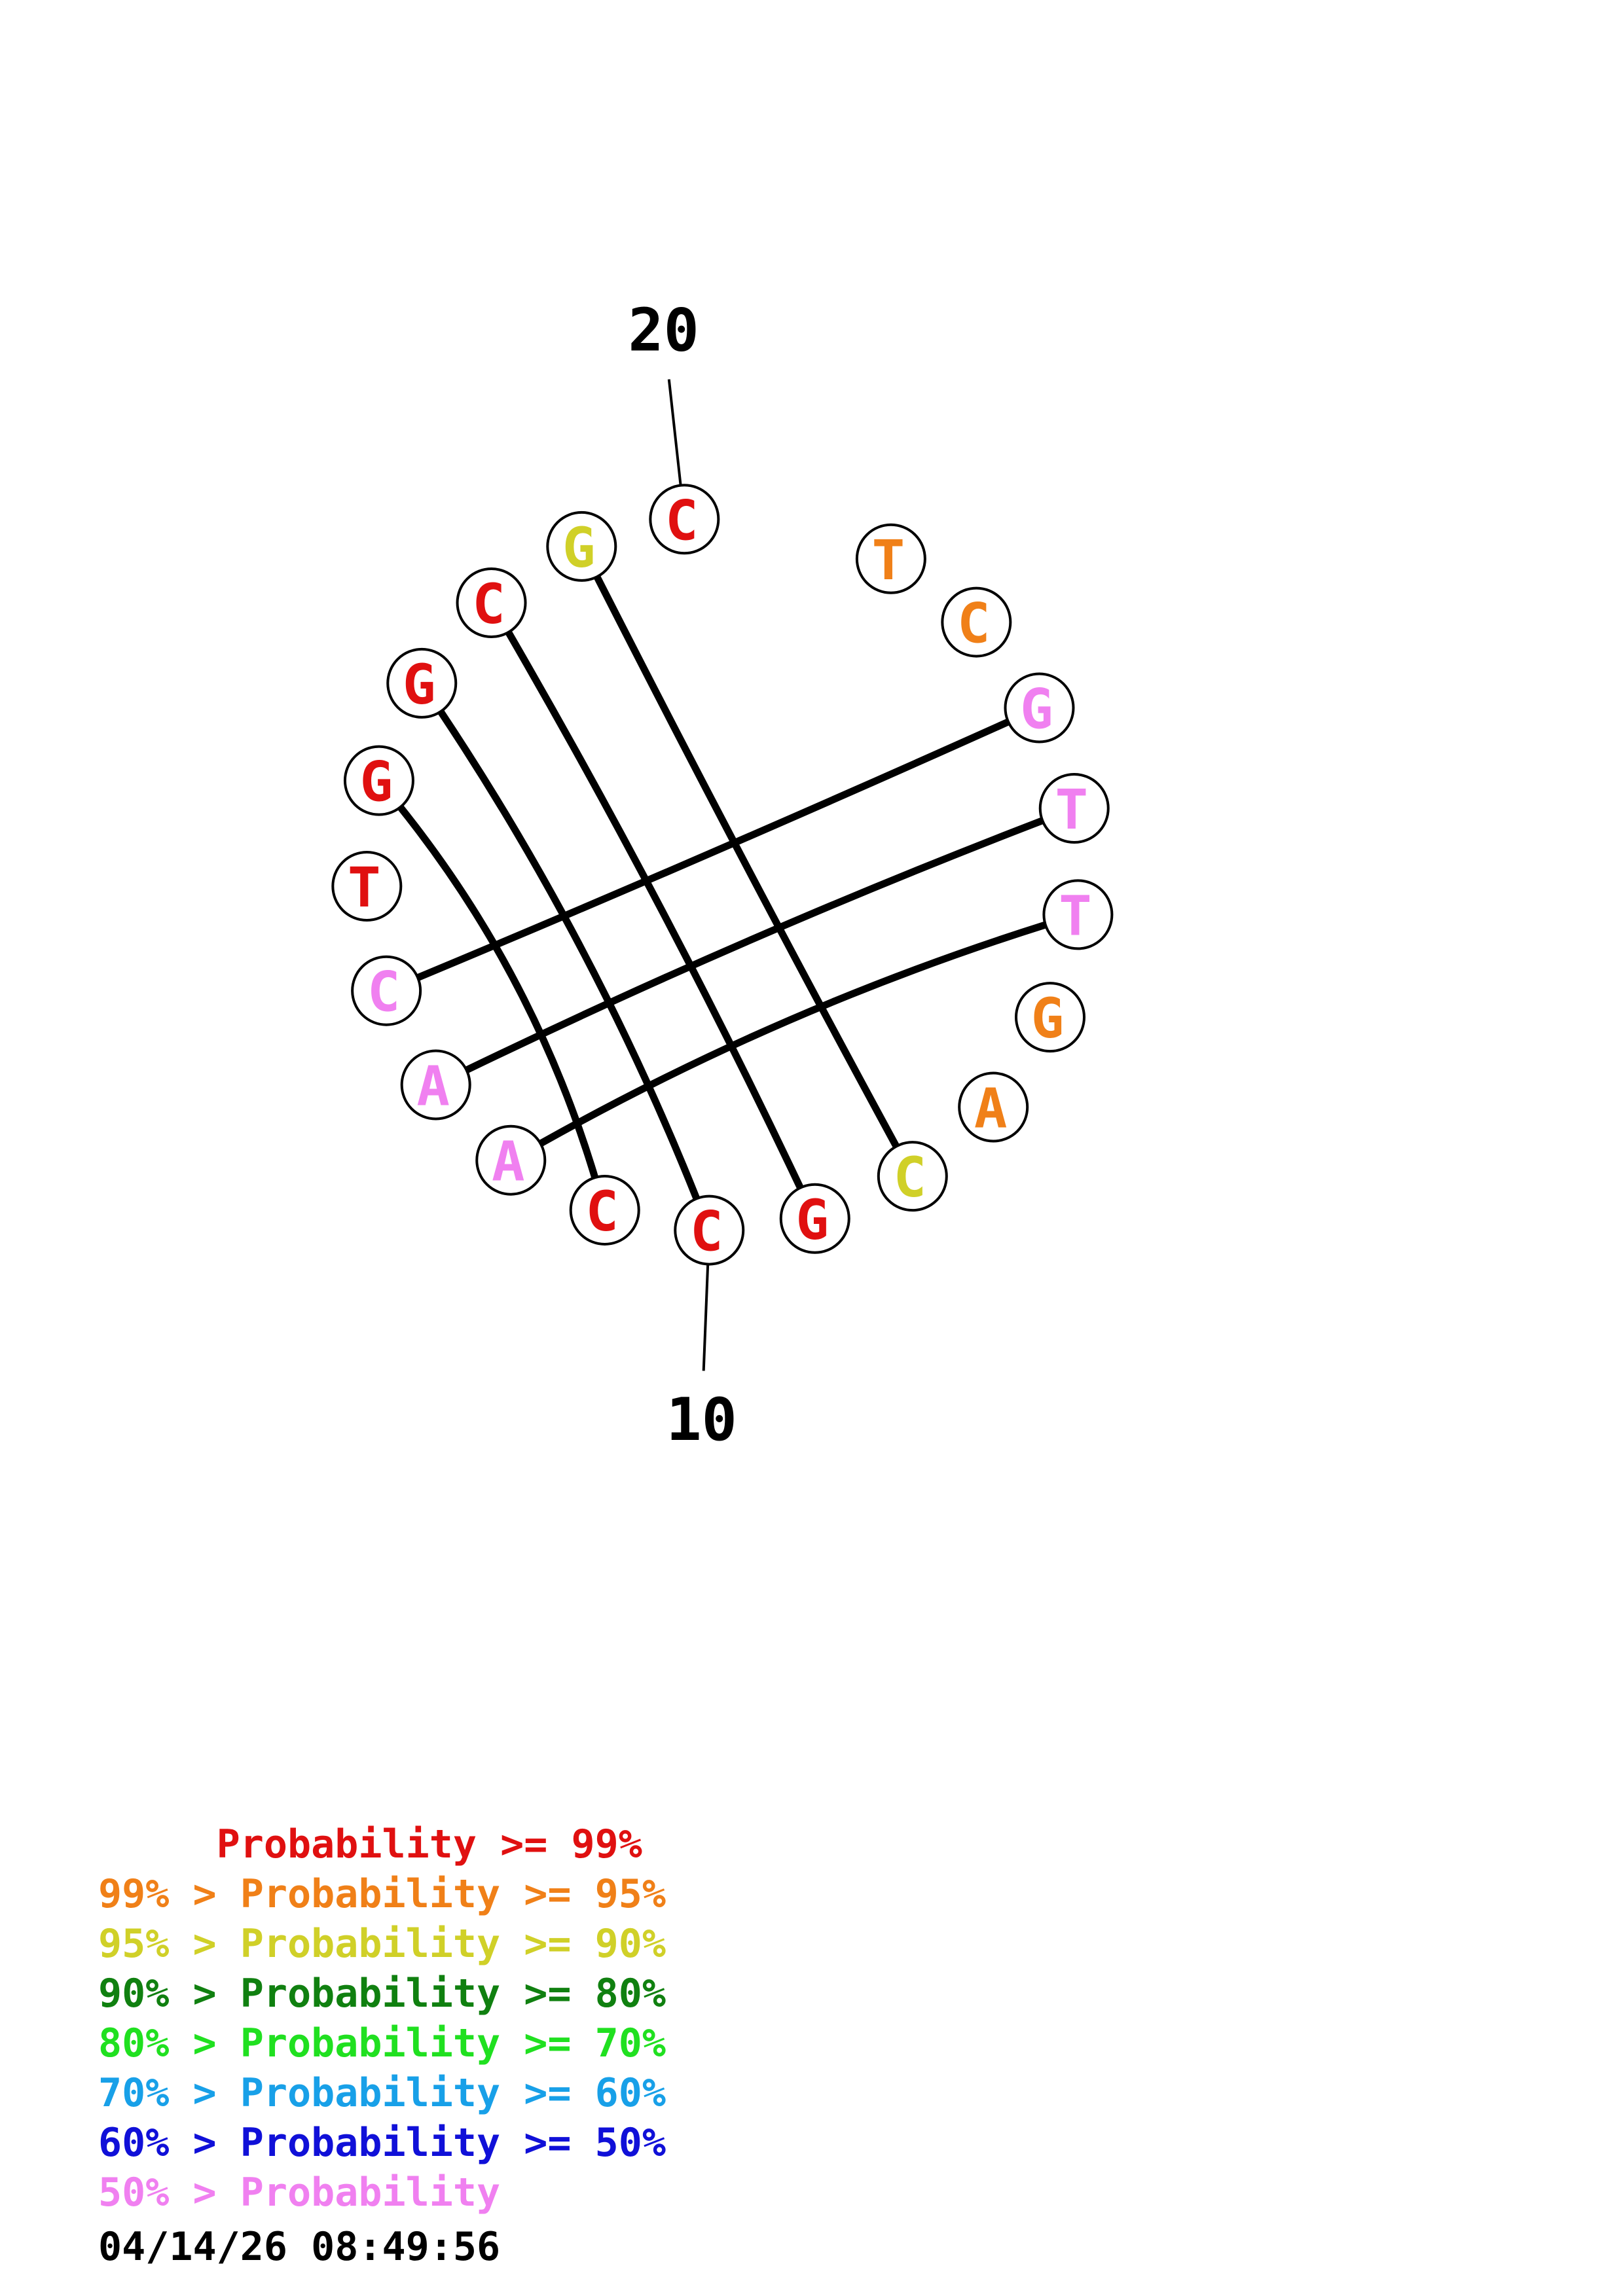  I want to click on nucleotide-12: A, so click(511, 1160).